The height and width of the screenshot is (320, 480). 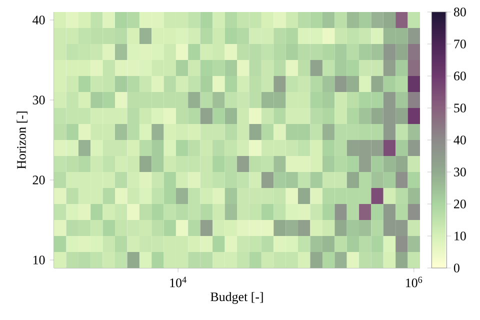 I want to click on x-axis-title: Budget [-], so click(x=236, y=298).